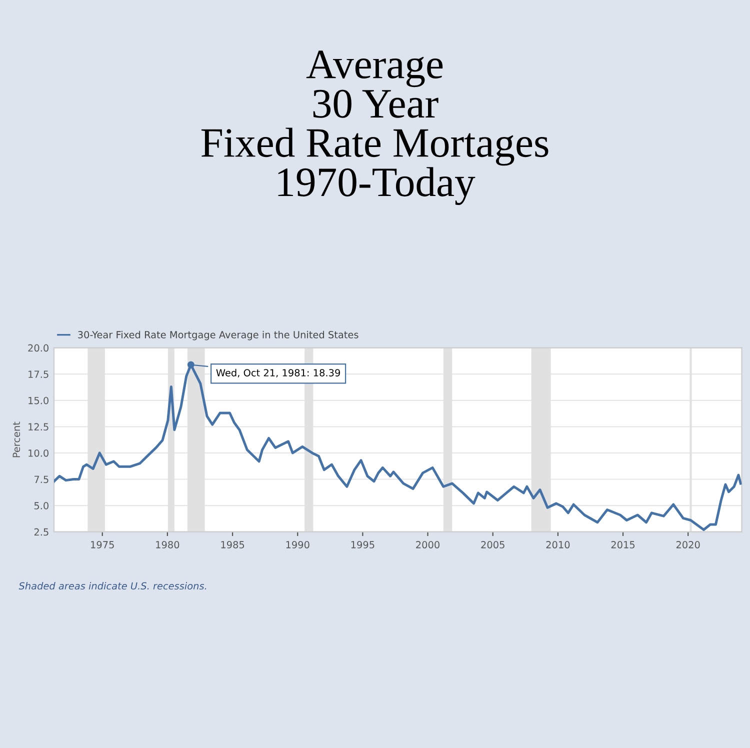 The width and height of the screenshot is (750, 748). What do you see at coordinates (218, 335) in the screenshot?
I see `legend-label: 30-Year Fixed Rate Mortgage Average in the United States` at bounding box center [218, 335].